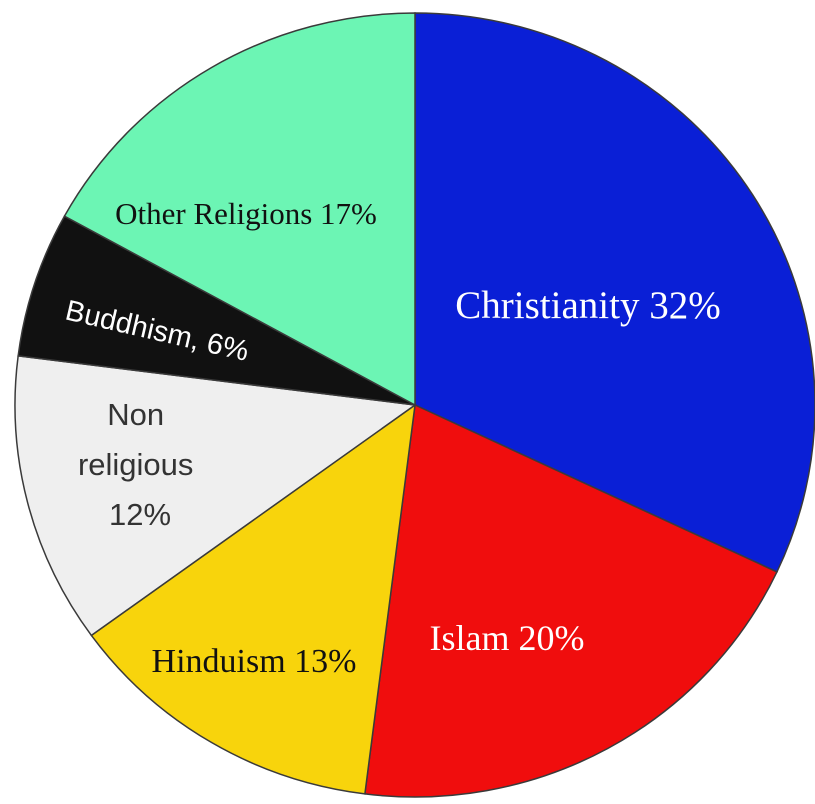 This screenshot has width=815, height=804. Describe the element at coordinates (216, 310) in the screenshot. I see `pie-slice-buddhism` at that location.